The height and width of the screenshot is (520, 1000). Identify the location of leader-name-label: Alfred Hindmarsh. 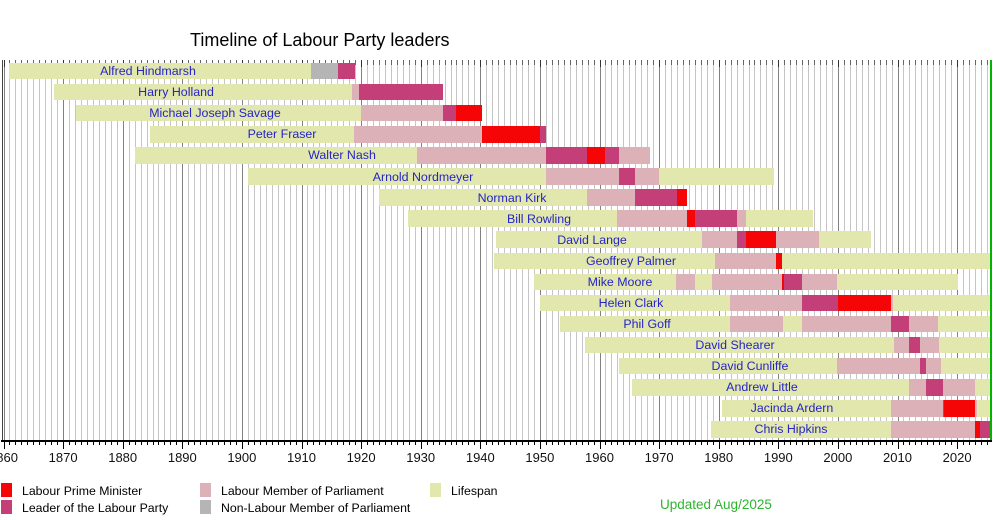
(148, 71).